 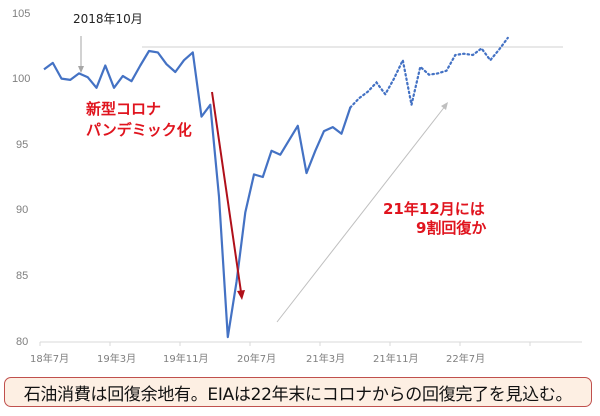 What do you see at coordinates (123, 109) in the screenshot?
I see `annotation-pandemic-line1: 新型コロナ` at bounding box center [123, 109].